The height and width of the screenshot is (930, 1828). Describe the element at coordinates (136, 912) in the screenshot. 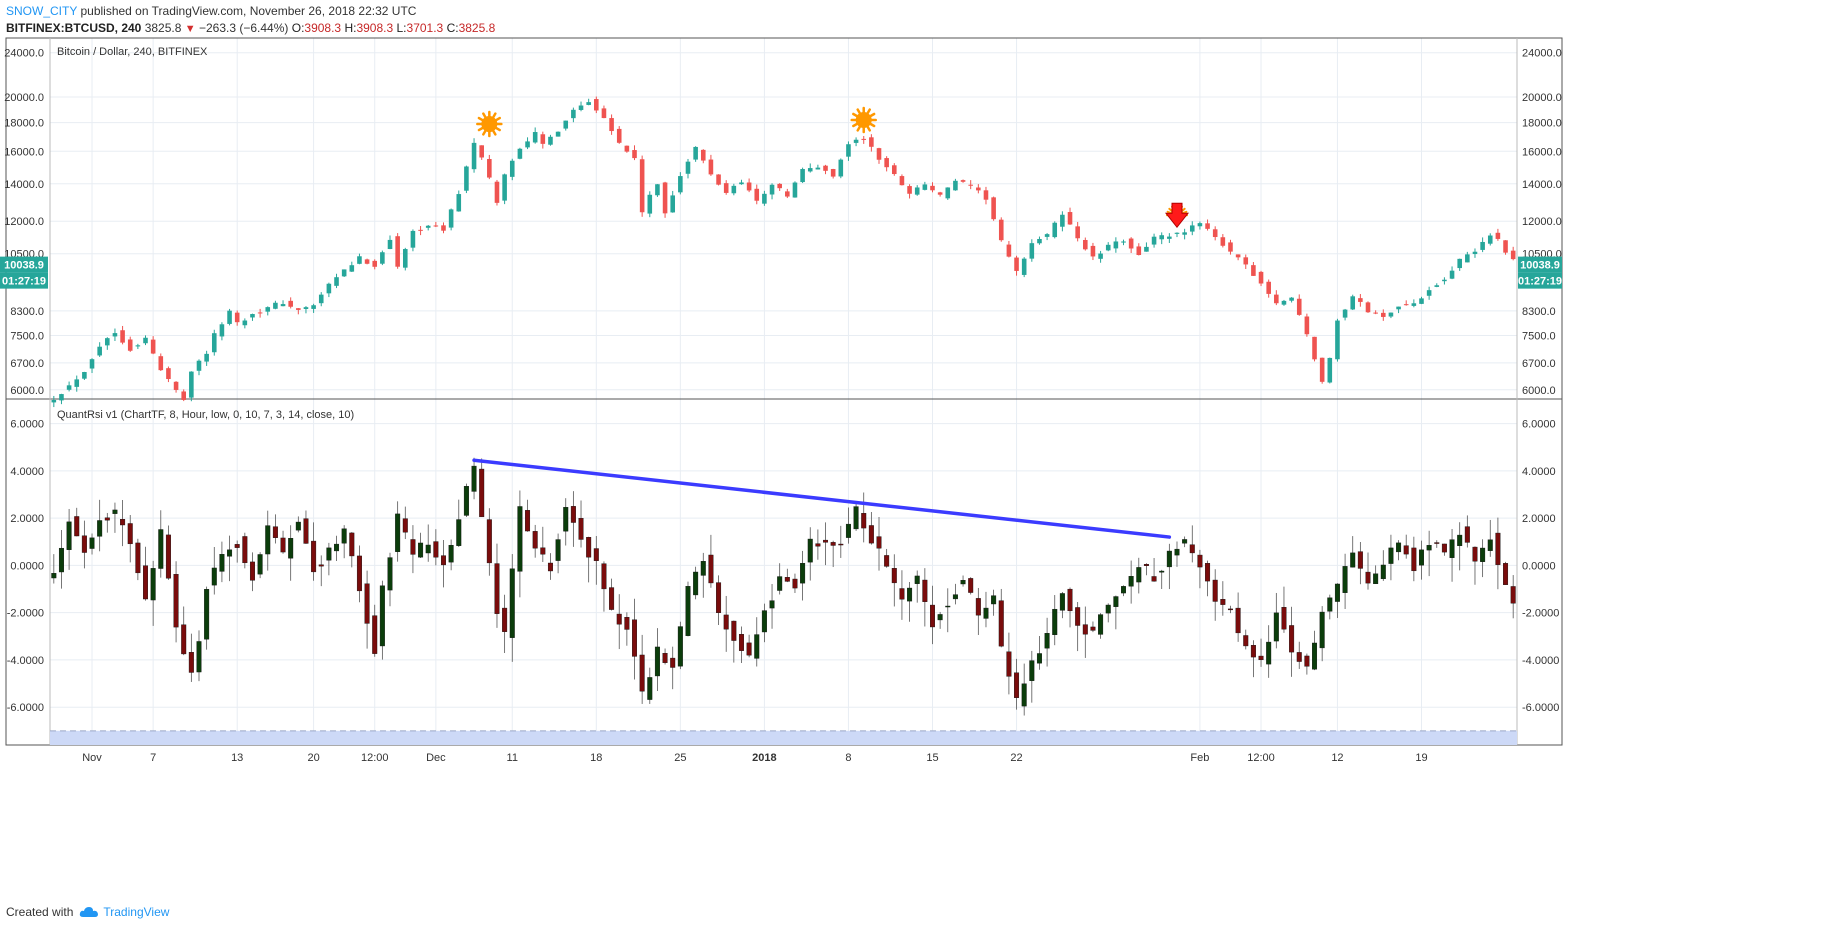

I see `tradingview-brand: TradingView` at that location.